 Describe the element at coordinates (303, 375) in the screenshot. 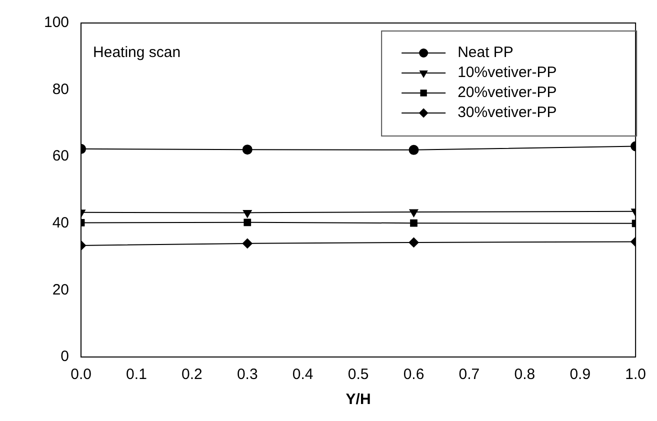

I see `x-tick-label: 0.4` at that location.